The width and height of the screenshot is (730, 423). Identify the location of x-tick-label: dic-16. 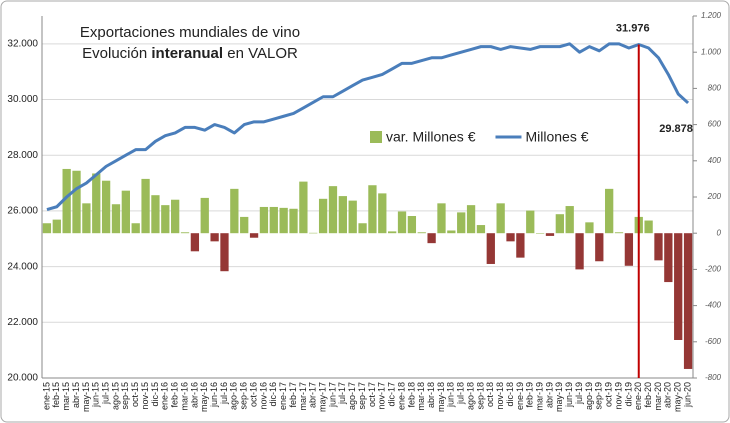
(273, 394).